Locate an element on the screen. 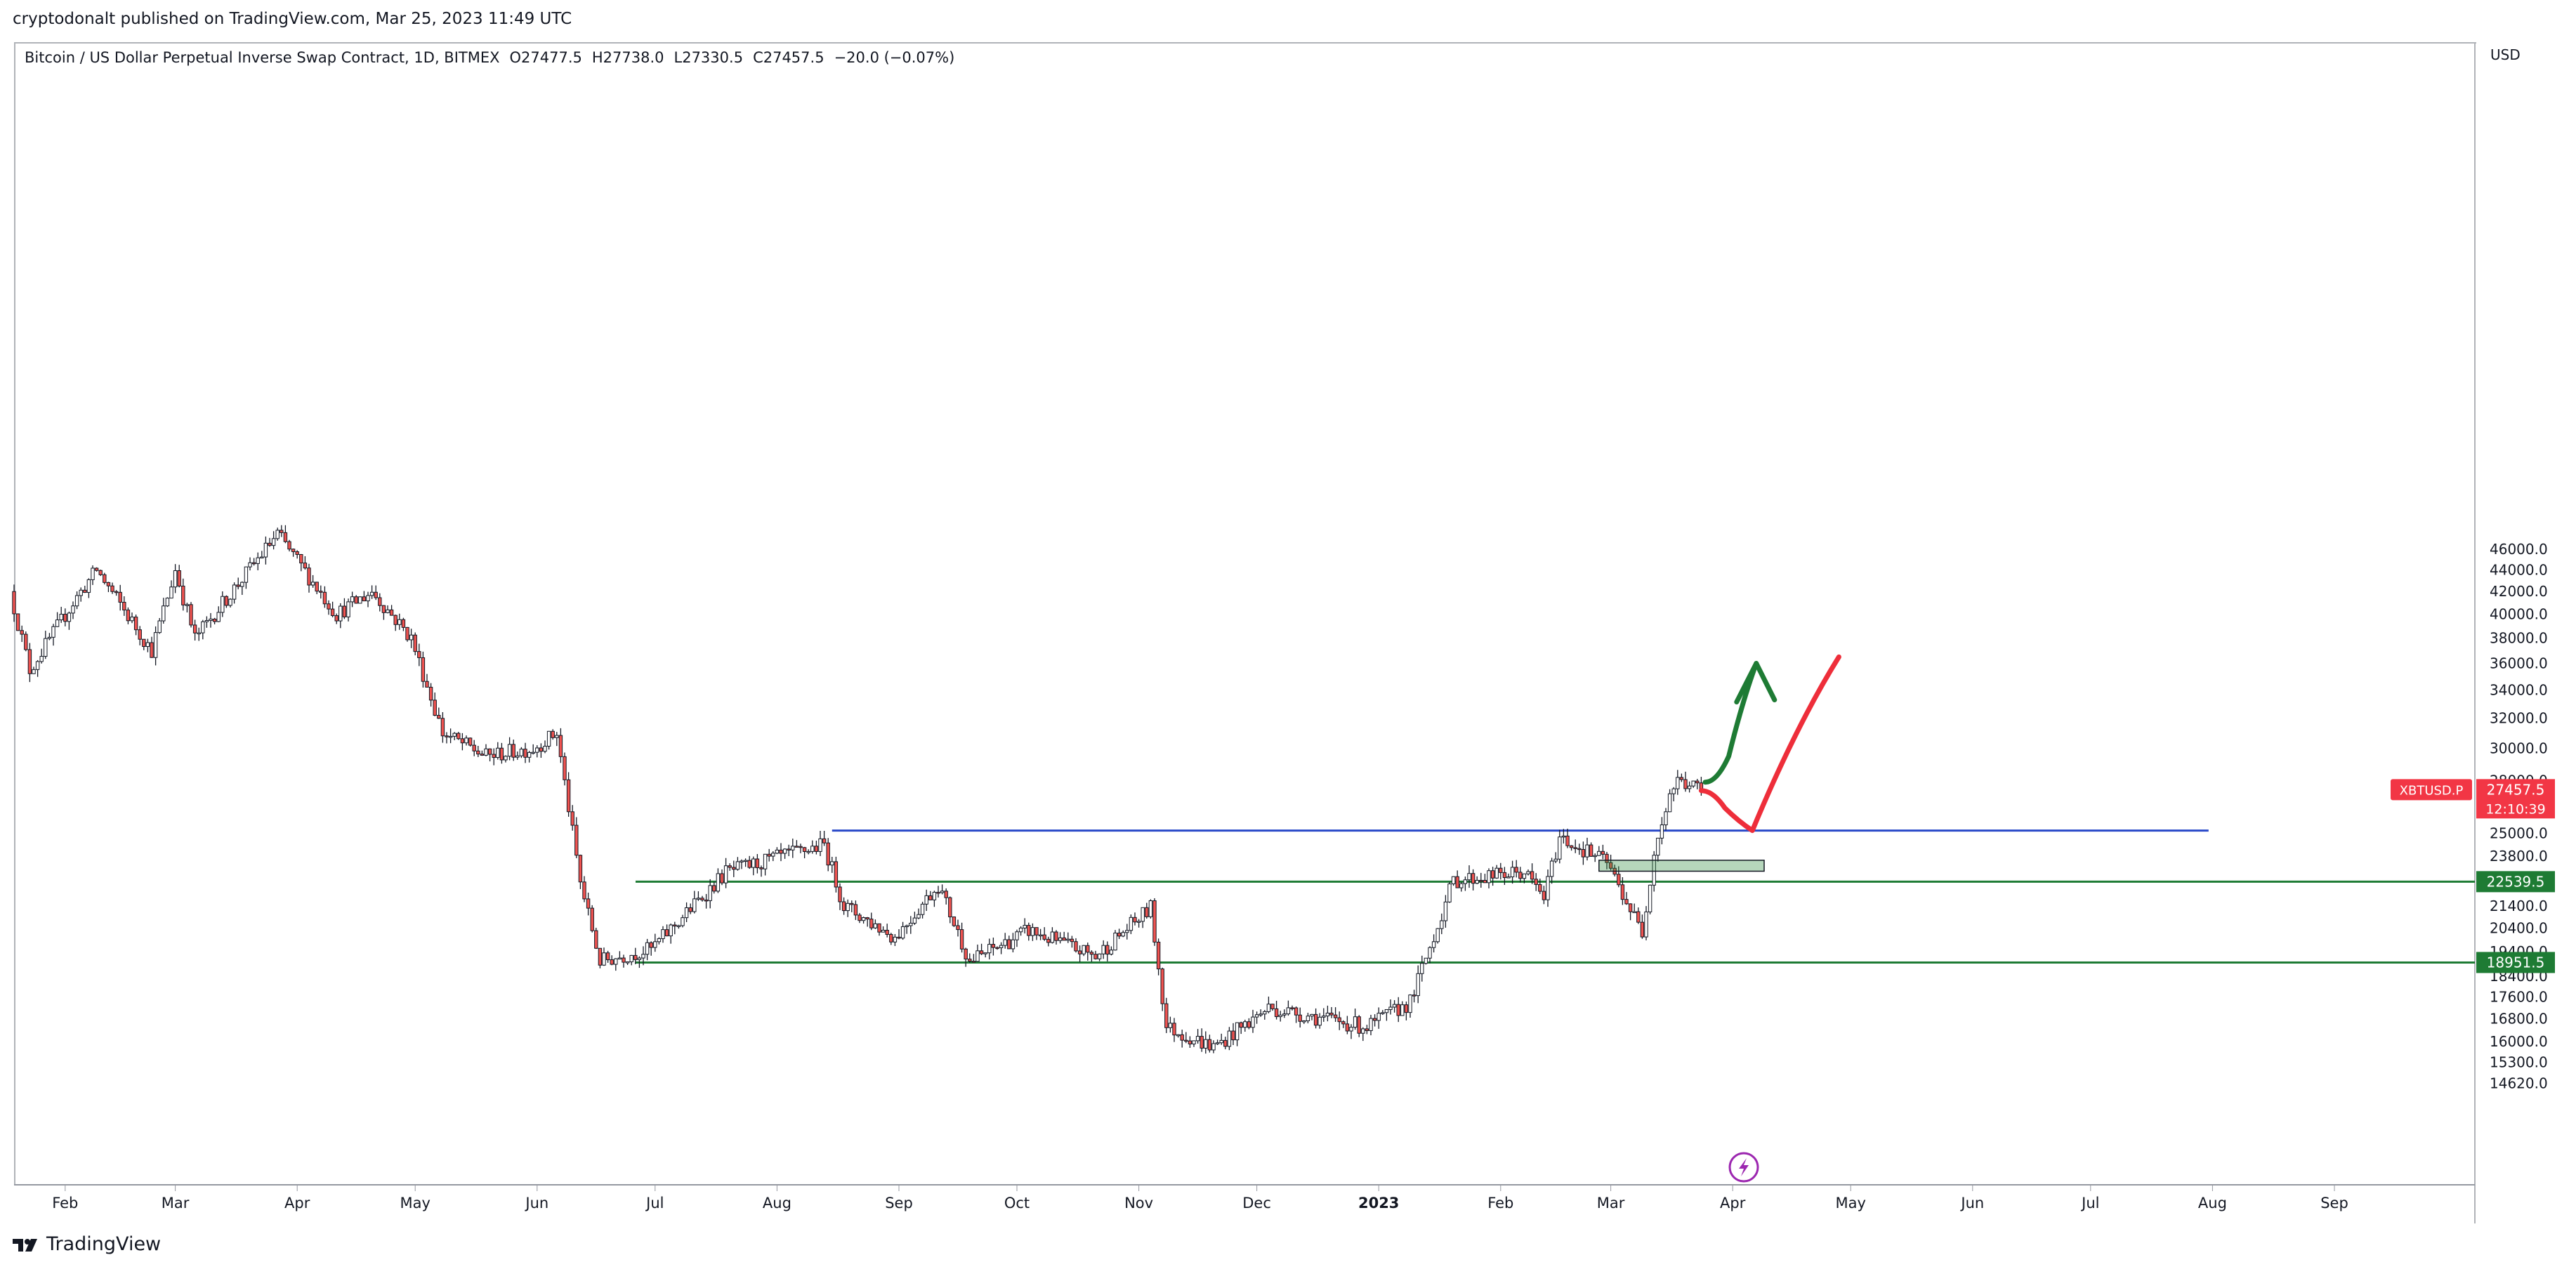  y-tick-label: 14620.0 is located at coordinates (2519, 1083).